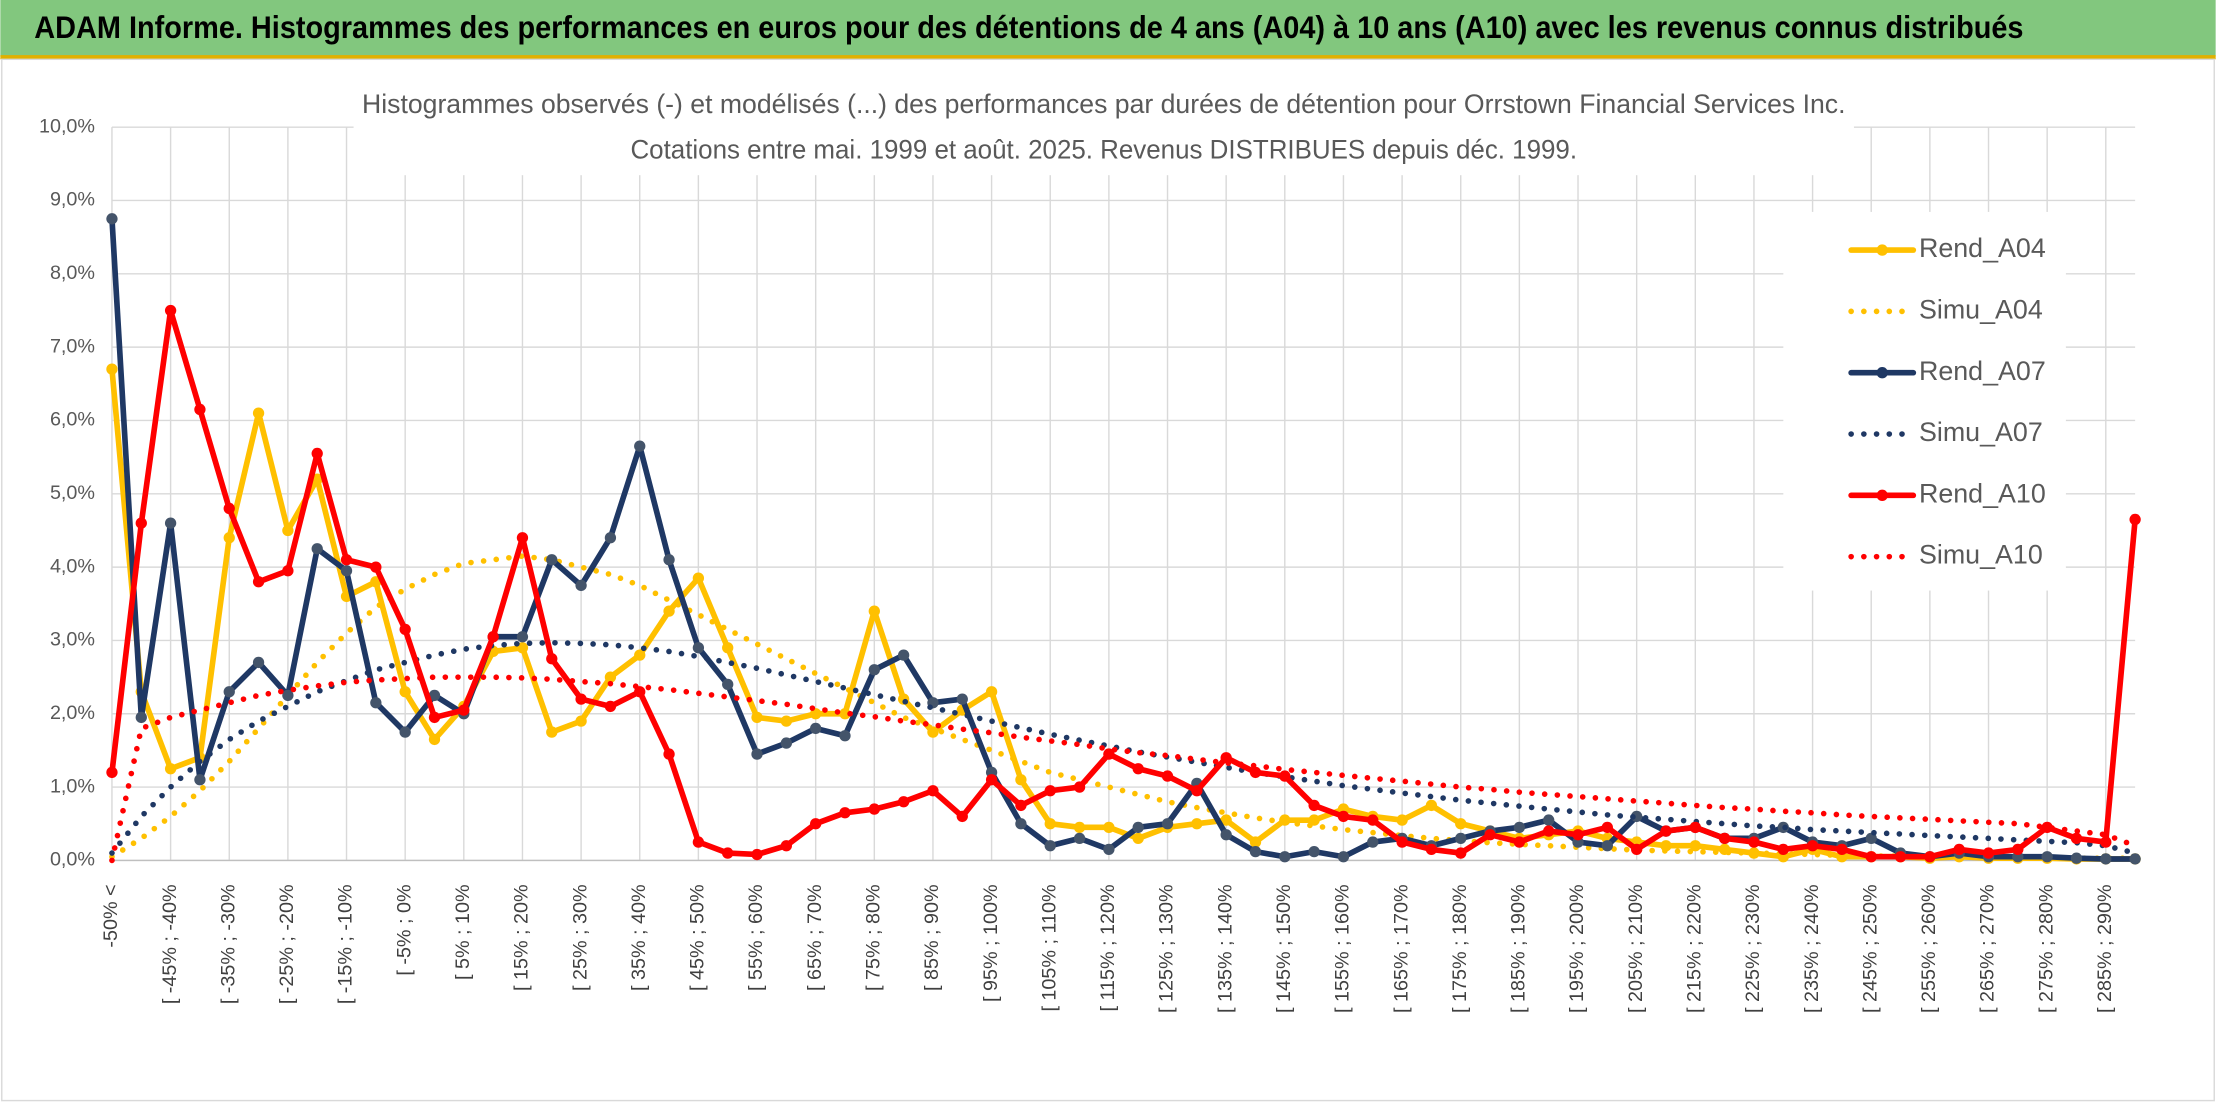 Image resolution: width=2216 pixels, height=1102 pixels. What do you see at coordinates (67, 126) in the screenshot?
I see `y-tick-label: 10,0%` at bounding box center [67, 126].